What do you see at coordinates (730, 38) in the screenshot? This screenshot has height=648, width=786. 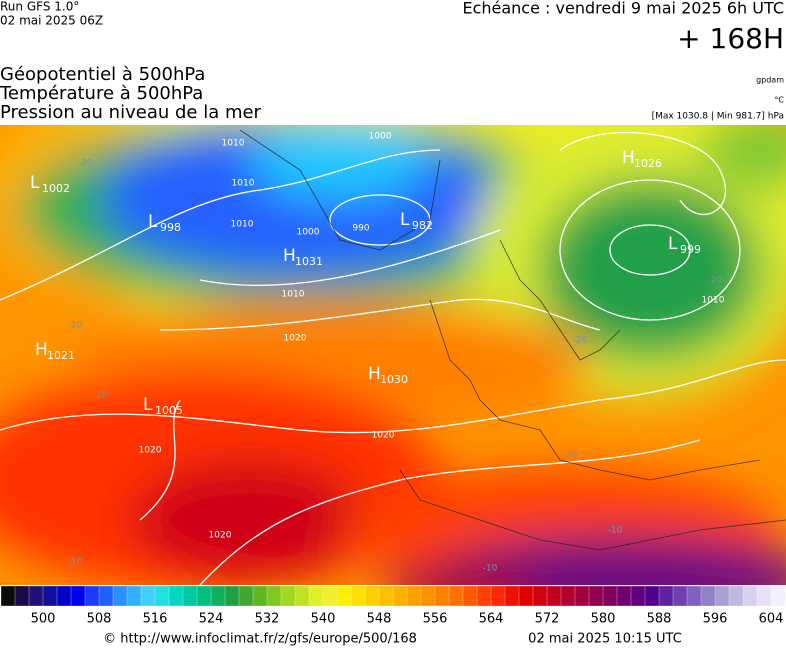 I see `lead-label: + 168H` at bounding box center [730, 38].